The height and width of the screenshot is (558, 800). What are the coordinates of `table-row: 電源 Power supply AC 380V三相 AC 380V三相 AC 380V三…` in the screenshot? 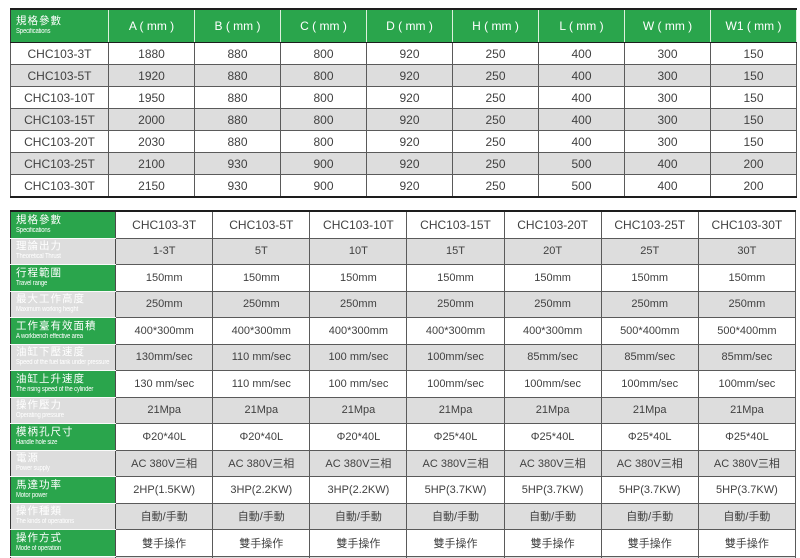 It's located at (403, 463).